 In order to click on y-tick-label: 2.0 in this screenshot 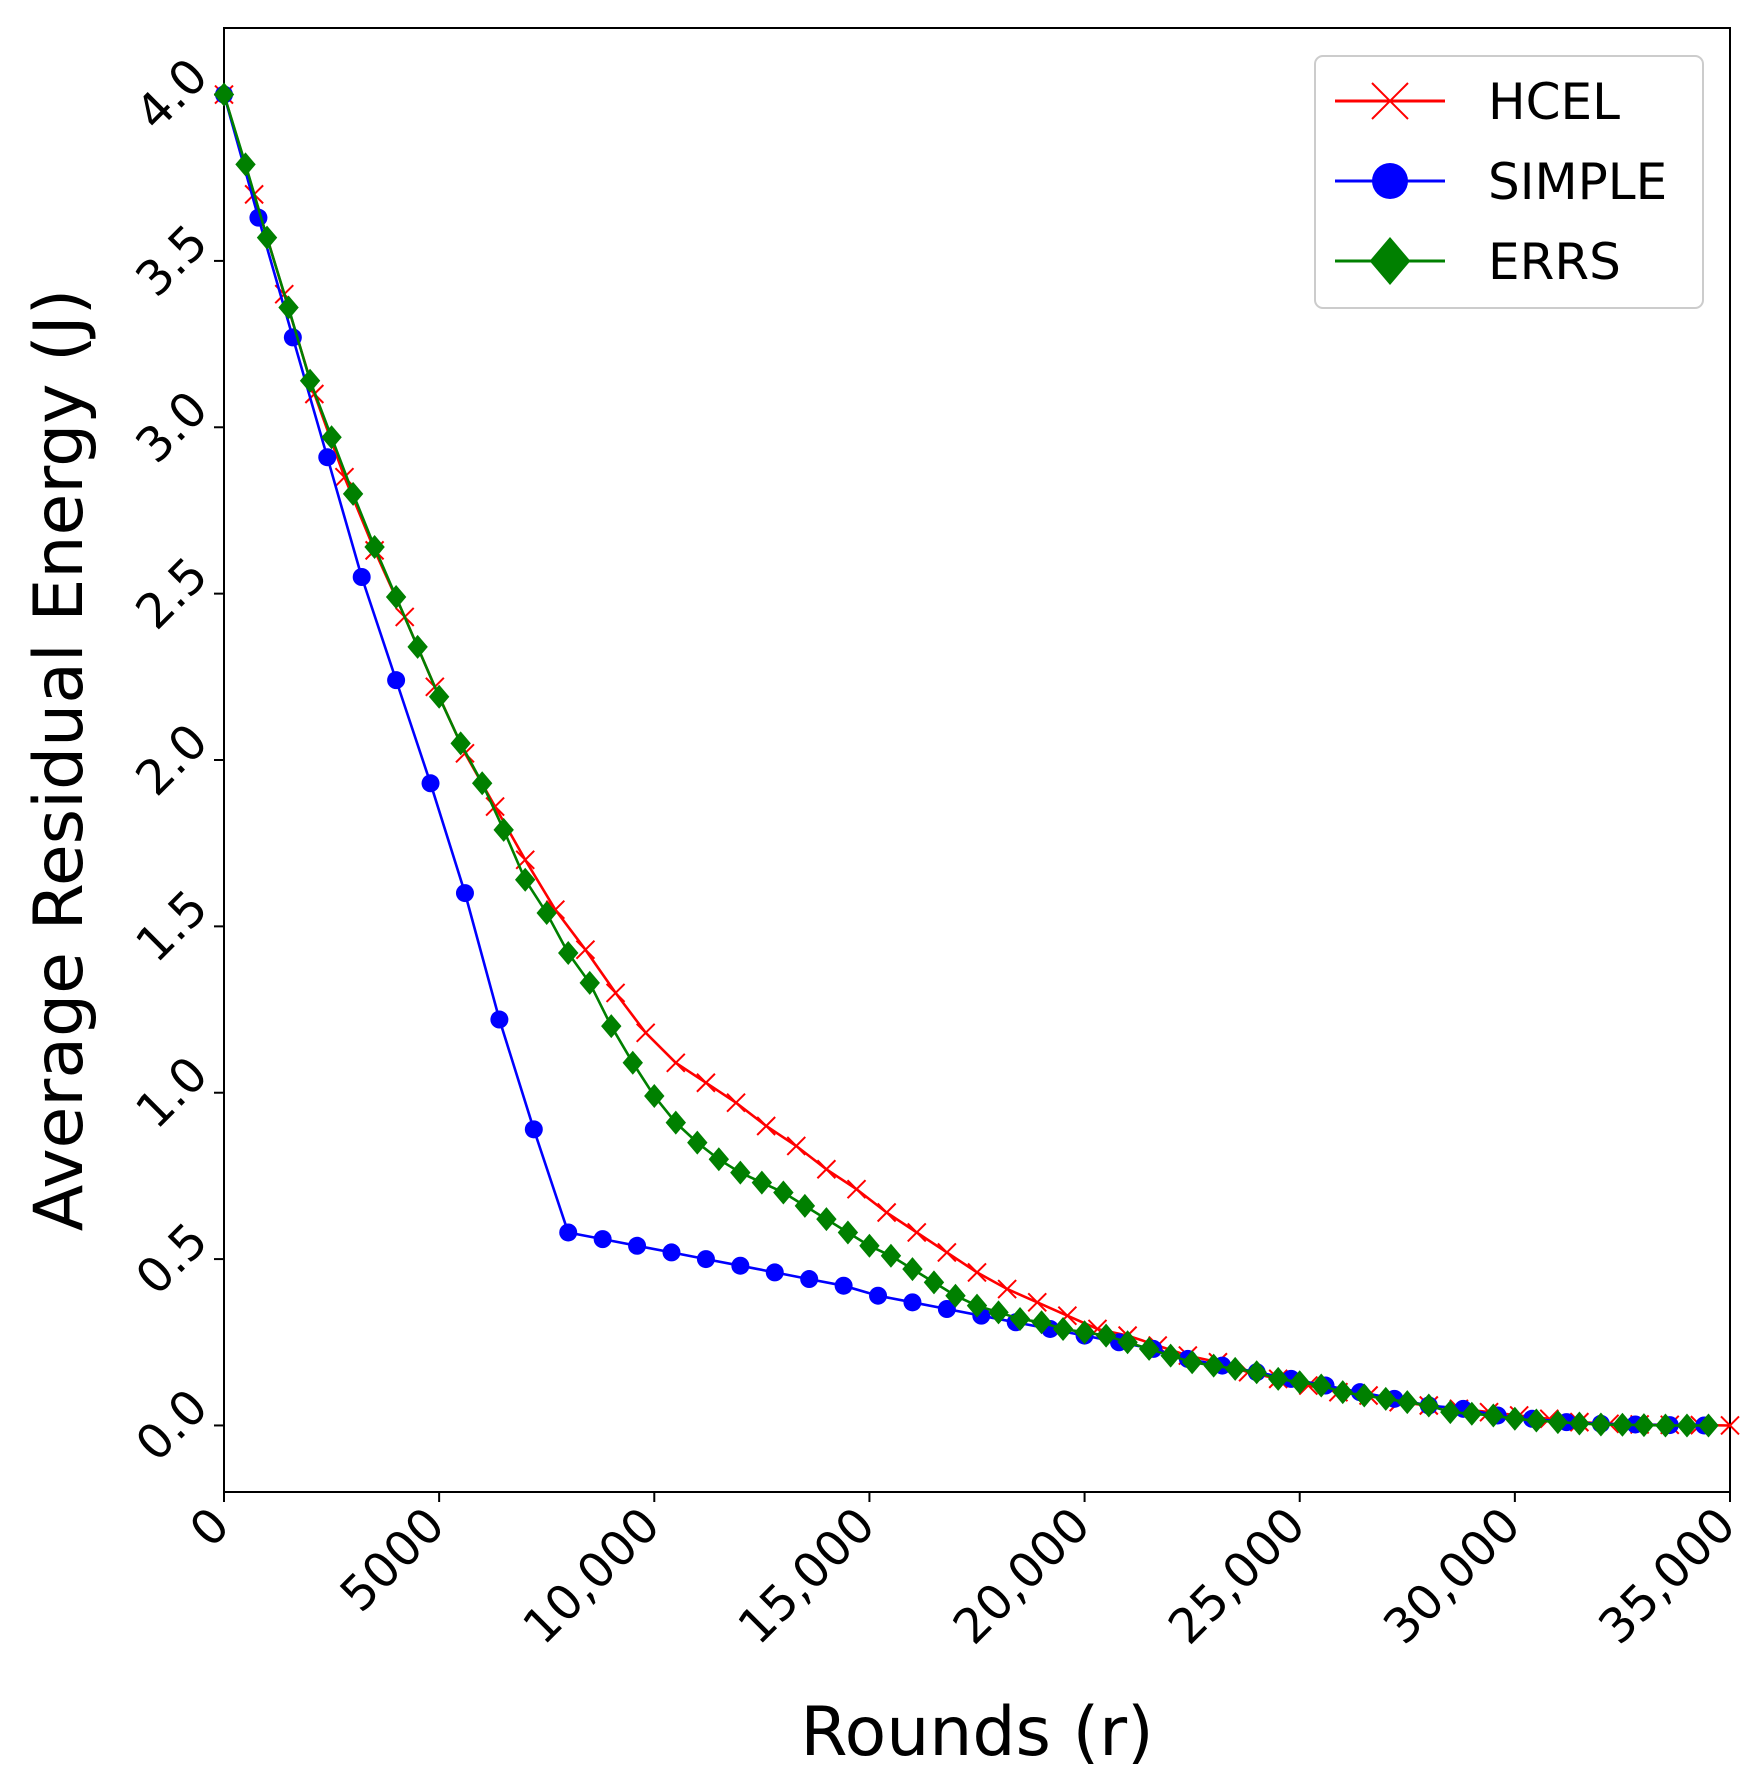, I will do `click(172, 760)`.